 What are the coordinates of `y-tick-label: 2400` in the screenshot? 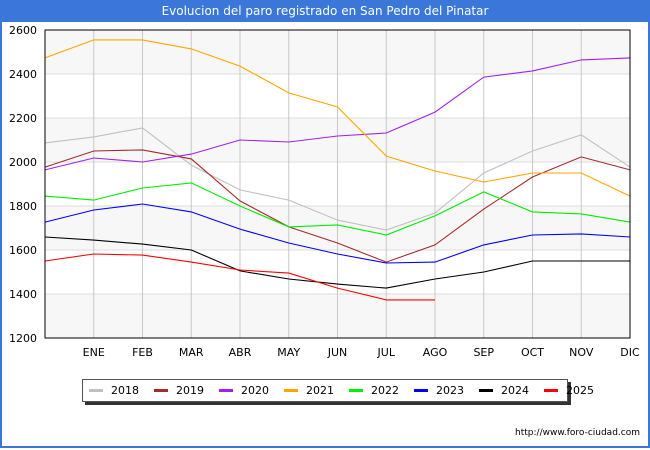 It's located at (23, 74).